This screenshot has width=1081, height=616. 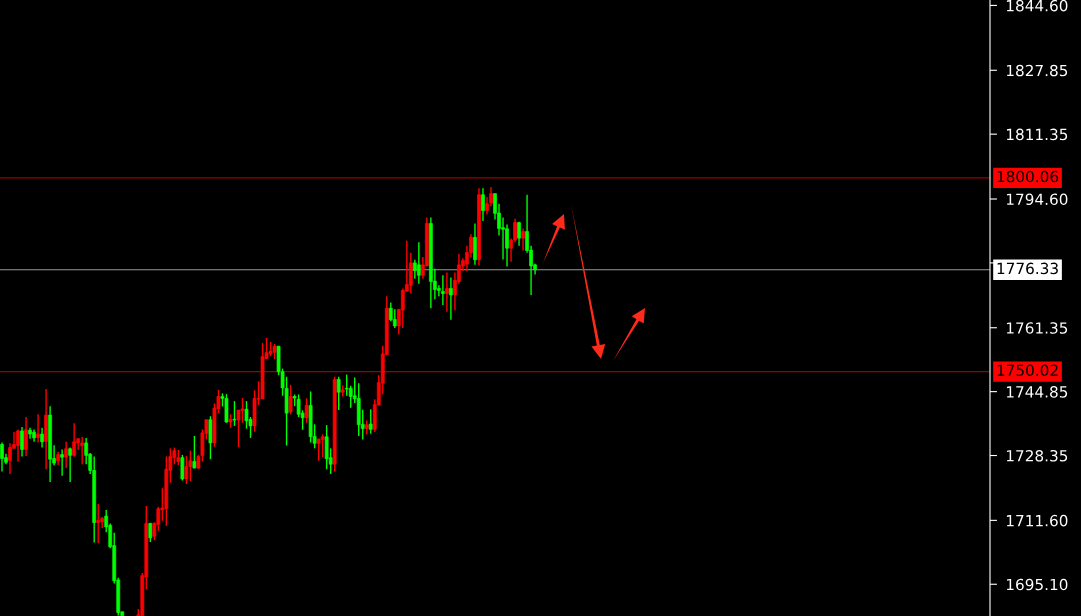 What do you see at coordinates (1037, 199) in the screenshot?
I see `y-tick-label: 1794.60` at bounding box center [1037, 199].